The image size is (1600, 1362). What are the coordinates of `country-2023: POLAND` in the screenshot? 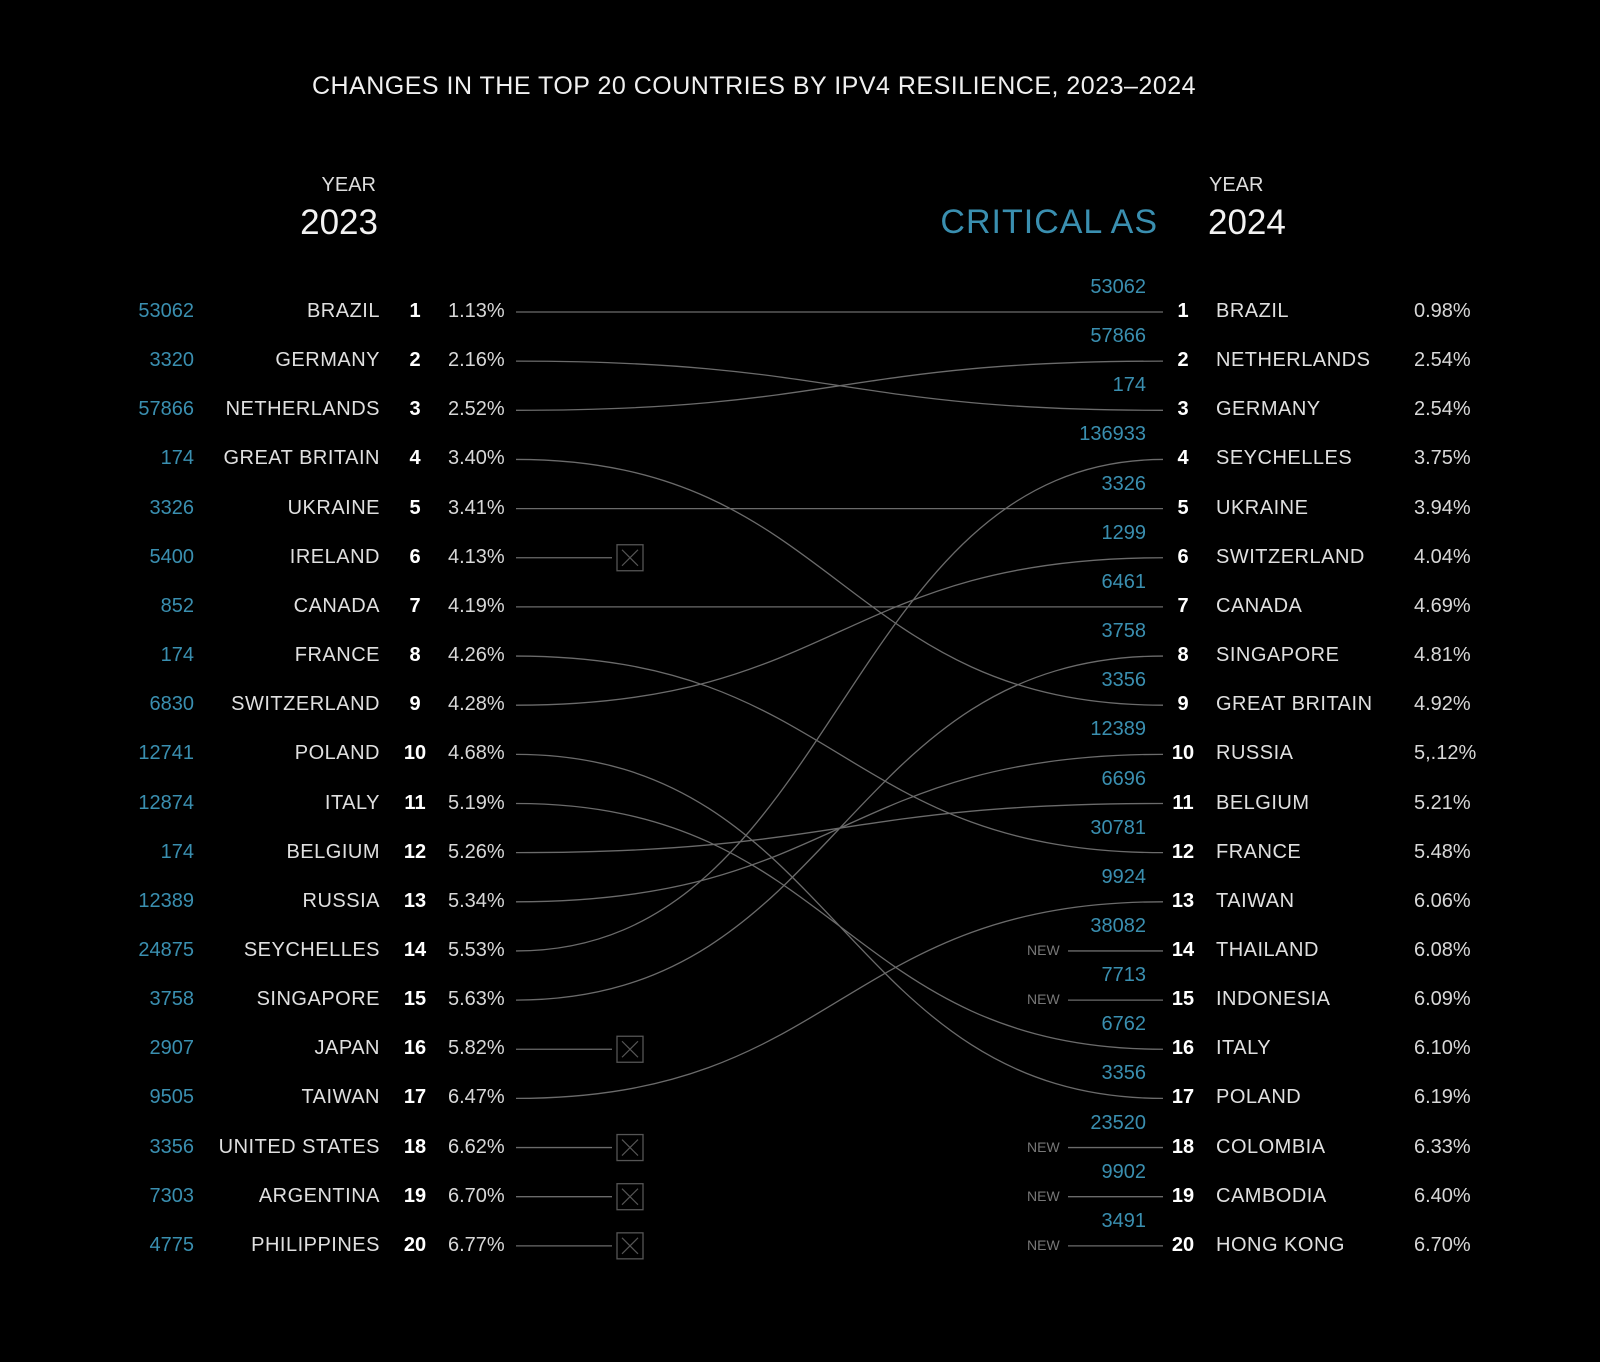 It's located at (337, 753).